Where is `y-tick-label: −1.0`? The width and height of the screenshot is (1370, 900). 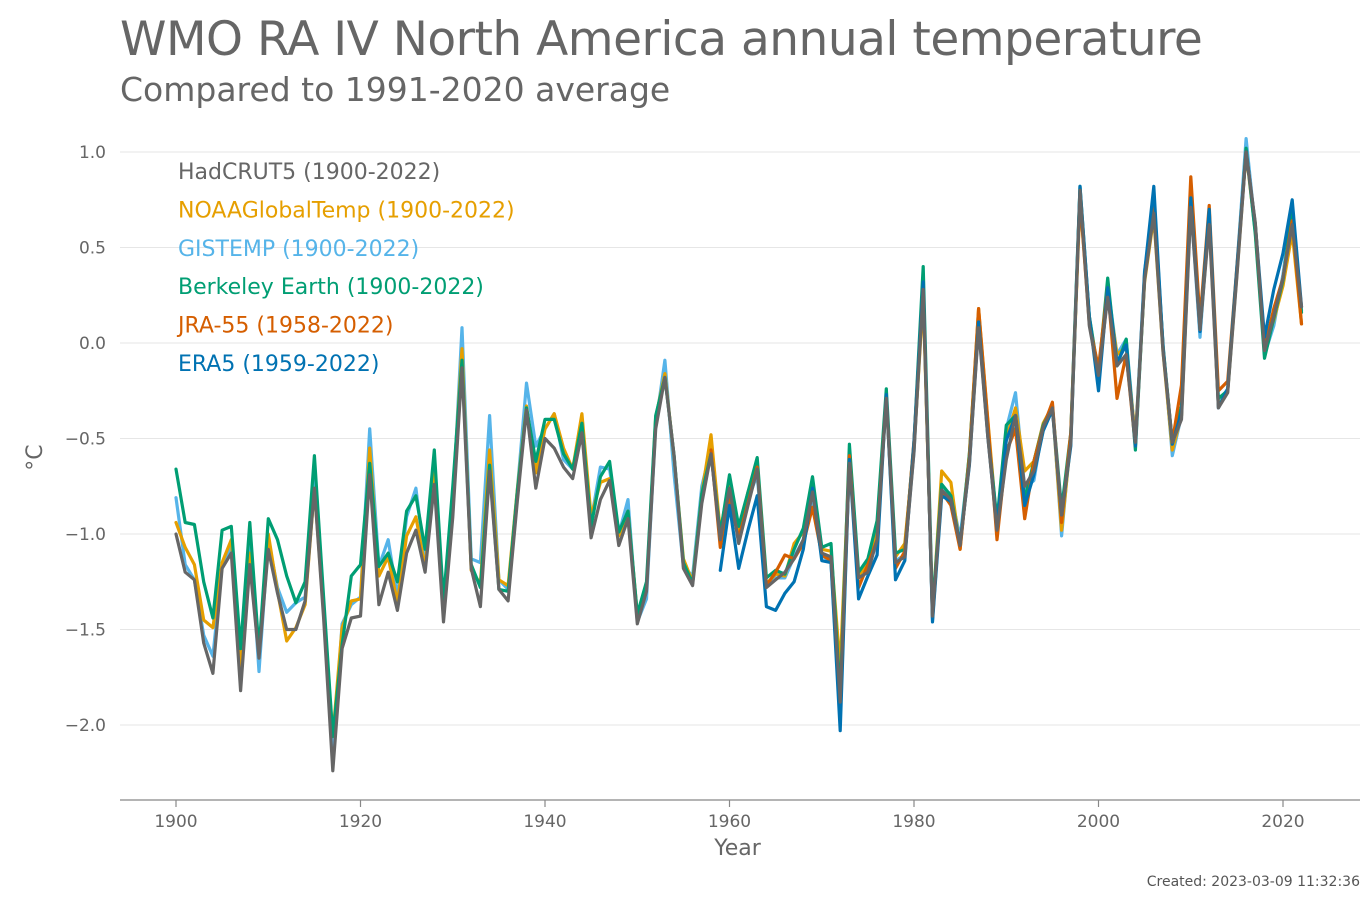 y-tick-label: −1.0 is located at coordinates (85, 535).